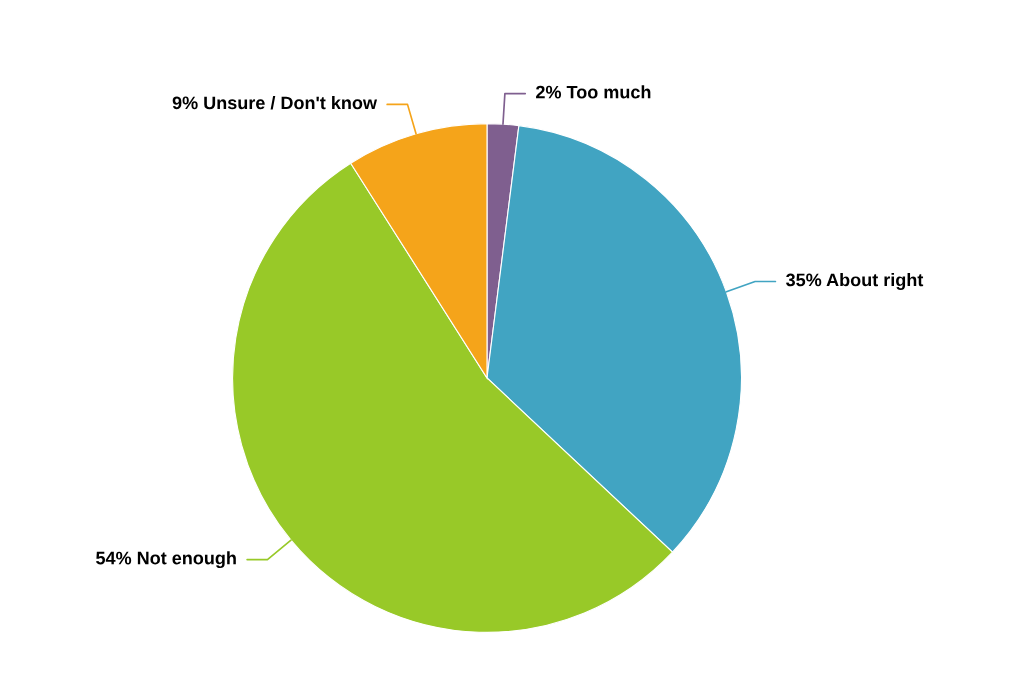  Describe the element at coordinates (855, 281) in the screenshot. I see `slice-label: 35% About right` at that location.